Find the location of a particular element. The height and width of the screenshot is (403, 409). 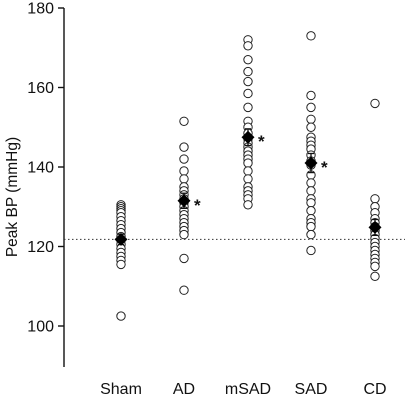

y-tick-label: 140 is located at coordinates (40, 168).